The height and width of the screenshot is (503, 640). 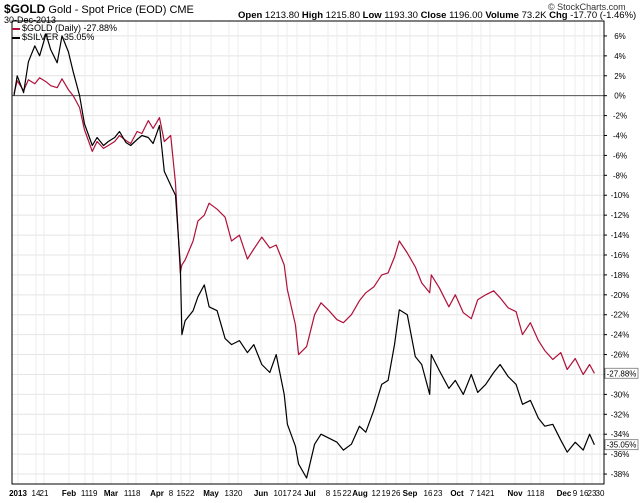 What do you see at coordinates (250, 15) in the screenshot?
I see `open-label: Open` at bounding box center [250, 15].